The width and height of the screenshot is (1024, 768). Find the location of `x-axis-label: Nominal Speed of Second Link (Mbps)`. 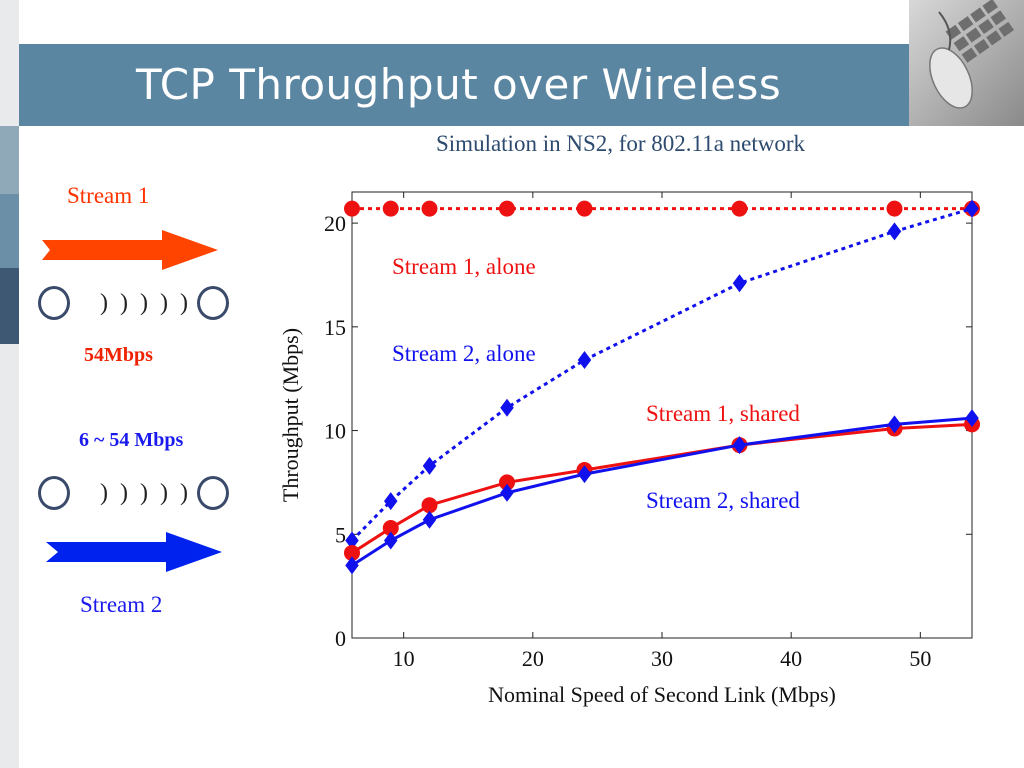

x-axis-label: Nominal Speed of Second Link (Mbps) is located at coordinates (662, 694).